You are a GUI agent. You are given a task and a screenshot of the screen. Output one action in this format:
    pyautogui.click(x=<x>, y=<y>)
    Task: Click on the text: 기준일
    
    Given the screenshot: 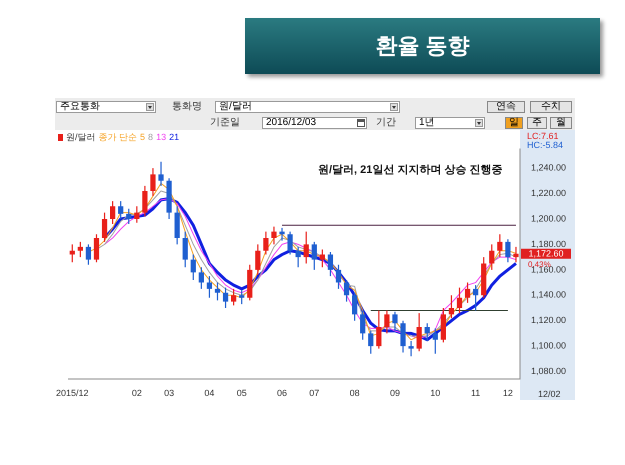 What is the action you would take?
    pyautogui.click(x=225, y=123)
    